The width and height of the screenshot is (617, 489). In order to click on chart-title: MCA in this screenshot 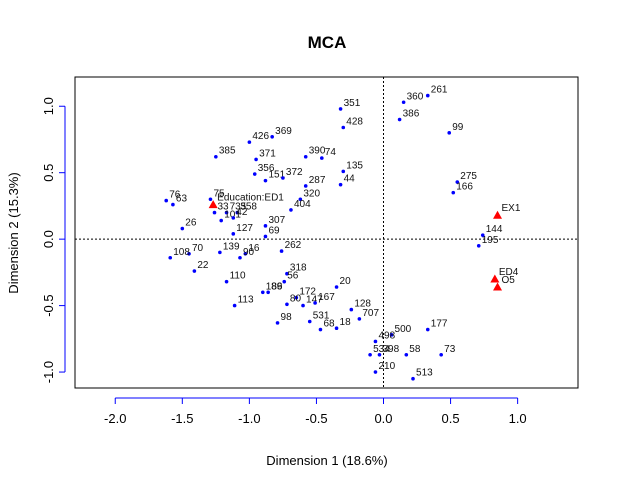, I will do `click(327, 42)`.